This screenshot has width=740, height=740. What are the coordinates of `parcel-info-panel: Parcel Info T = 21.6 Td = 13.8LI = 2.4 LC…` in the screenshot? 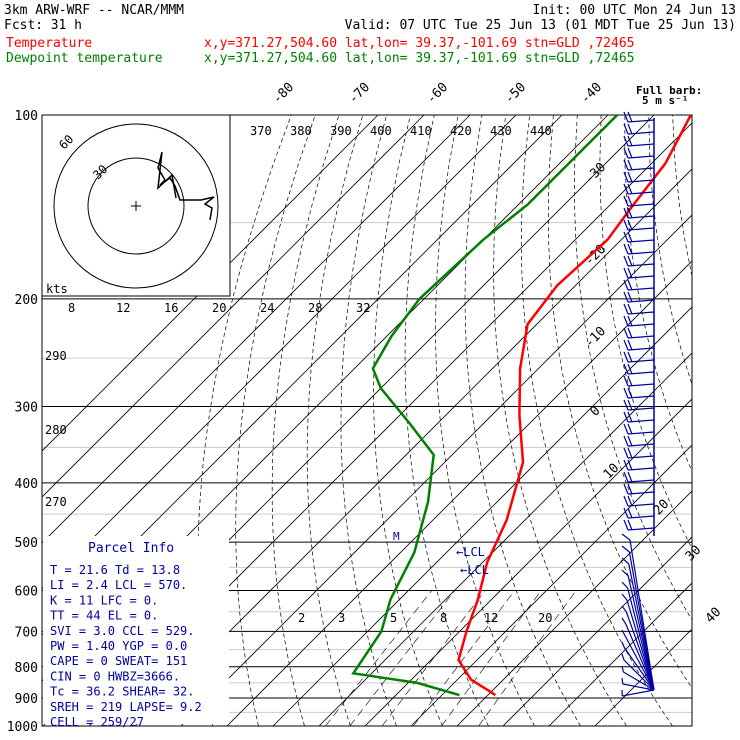 It's located at (136, 632).